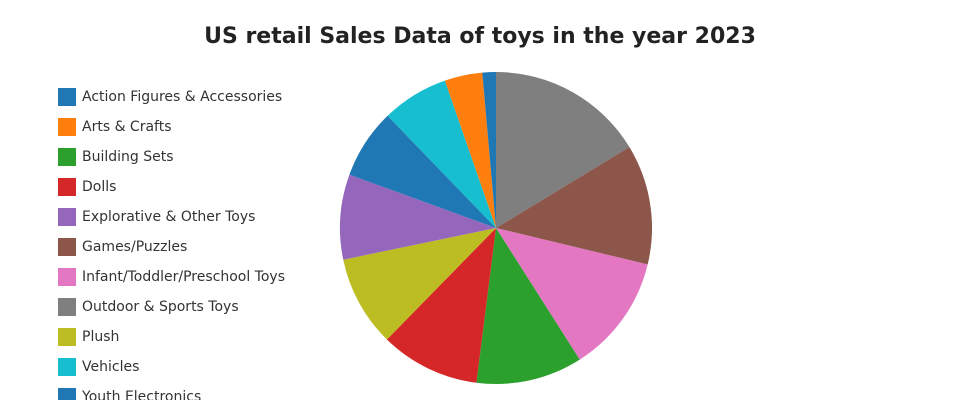 The image size is (960, 400). I want to click on legend-label: Plush, so click(100, 337).